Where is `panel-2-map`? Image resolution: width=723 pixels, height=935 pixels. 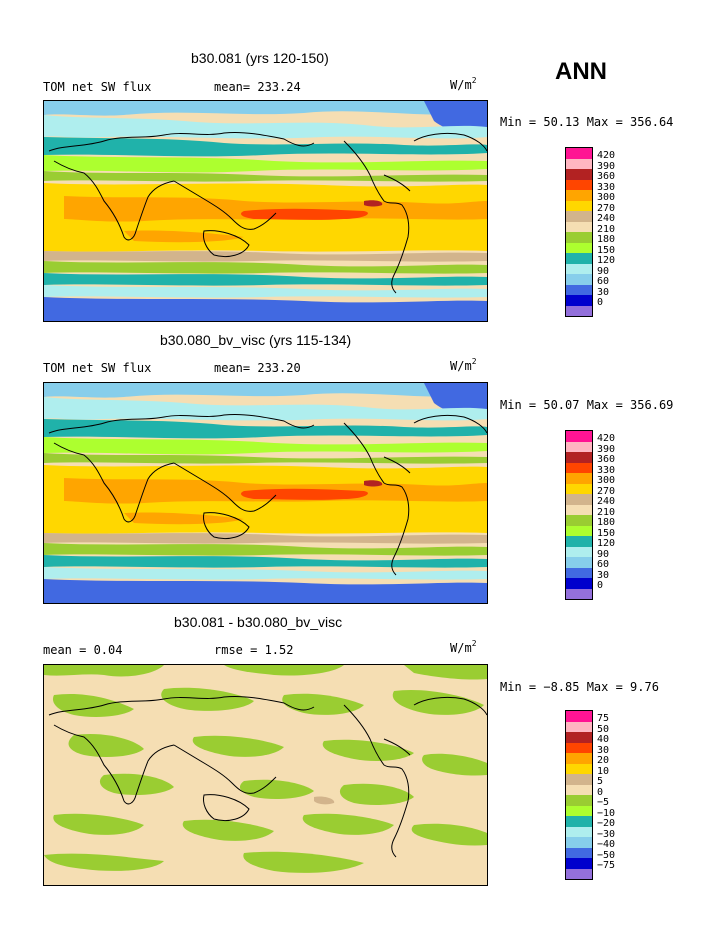
panel-2-map is located at coordinates (265, 493).